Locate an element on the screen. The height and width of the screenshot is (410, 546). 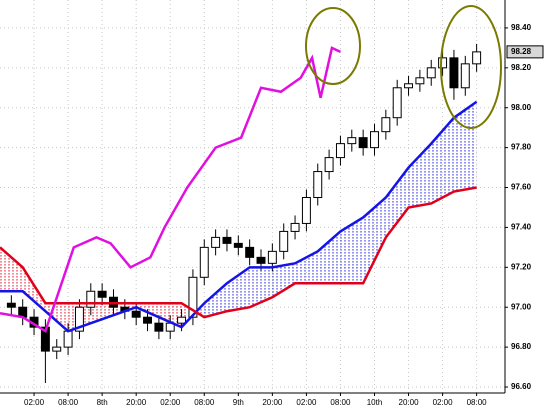
y-tick-label: 98.40 is located at coordinates (521, 27).